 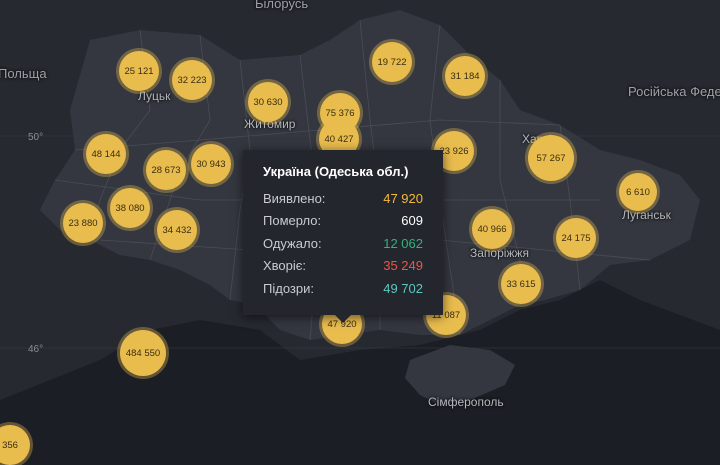 I want to click on marker-donetsk: 24 175, so click(x=576, y=238).